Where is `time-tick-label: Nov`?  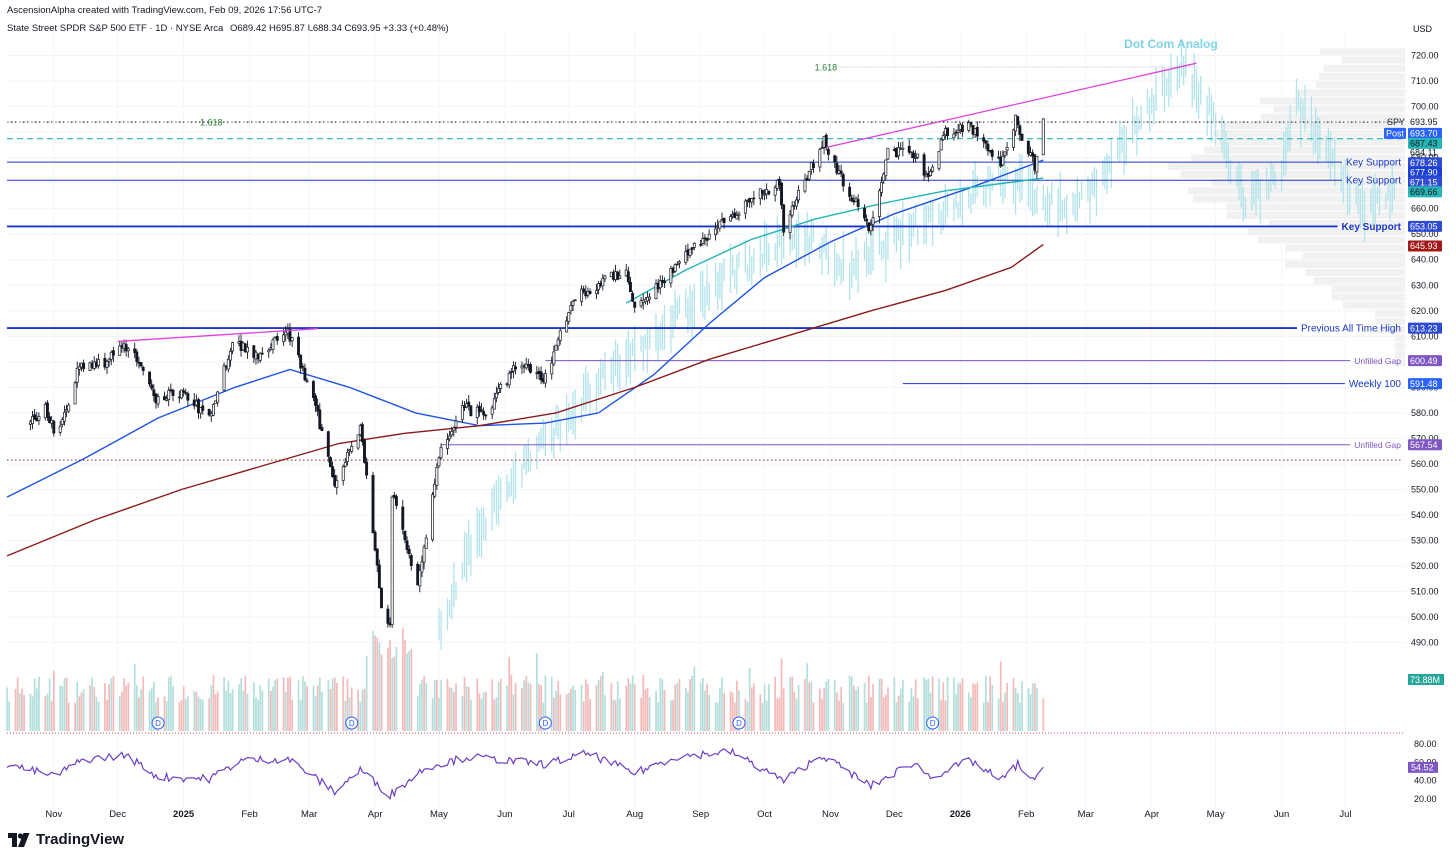
time-tick-label: Nov is located at coordinates (830, 814).